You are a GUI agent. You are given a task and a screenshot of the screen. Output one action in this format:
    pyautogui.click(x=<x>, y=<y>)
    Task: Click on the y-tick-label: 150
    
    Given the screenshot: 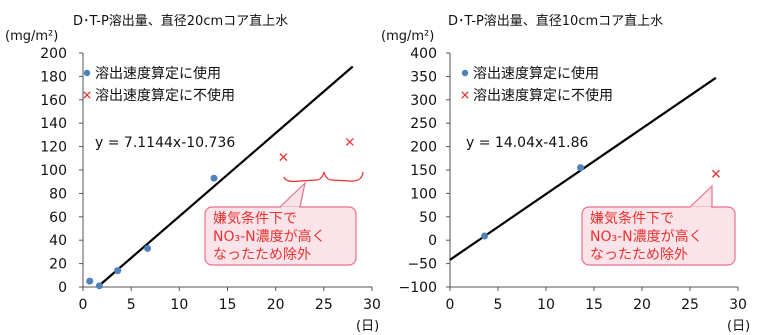 What is the action you would take?
    pyautogui.click(x=423, y=171)
    